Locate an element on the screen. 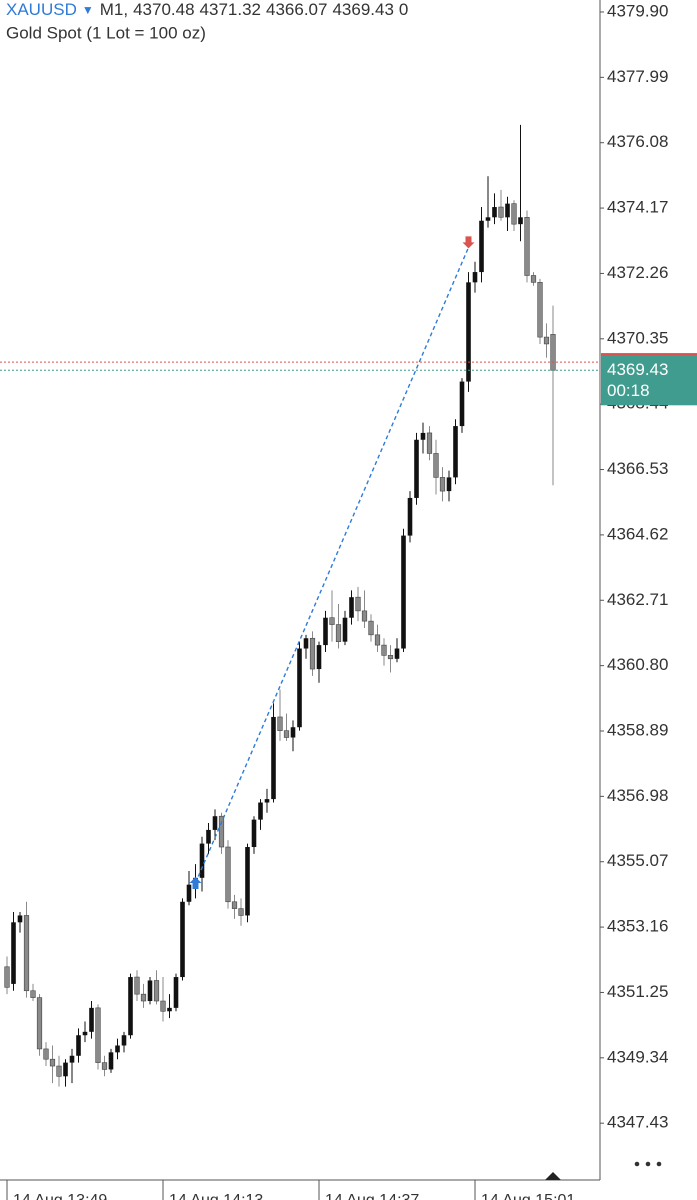  buy-arrow is located at coordinates (195, 882).